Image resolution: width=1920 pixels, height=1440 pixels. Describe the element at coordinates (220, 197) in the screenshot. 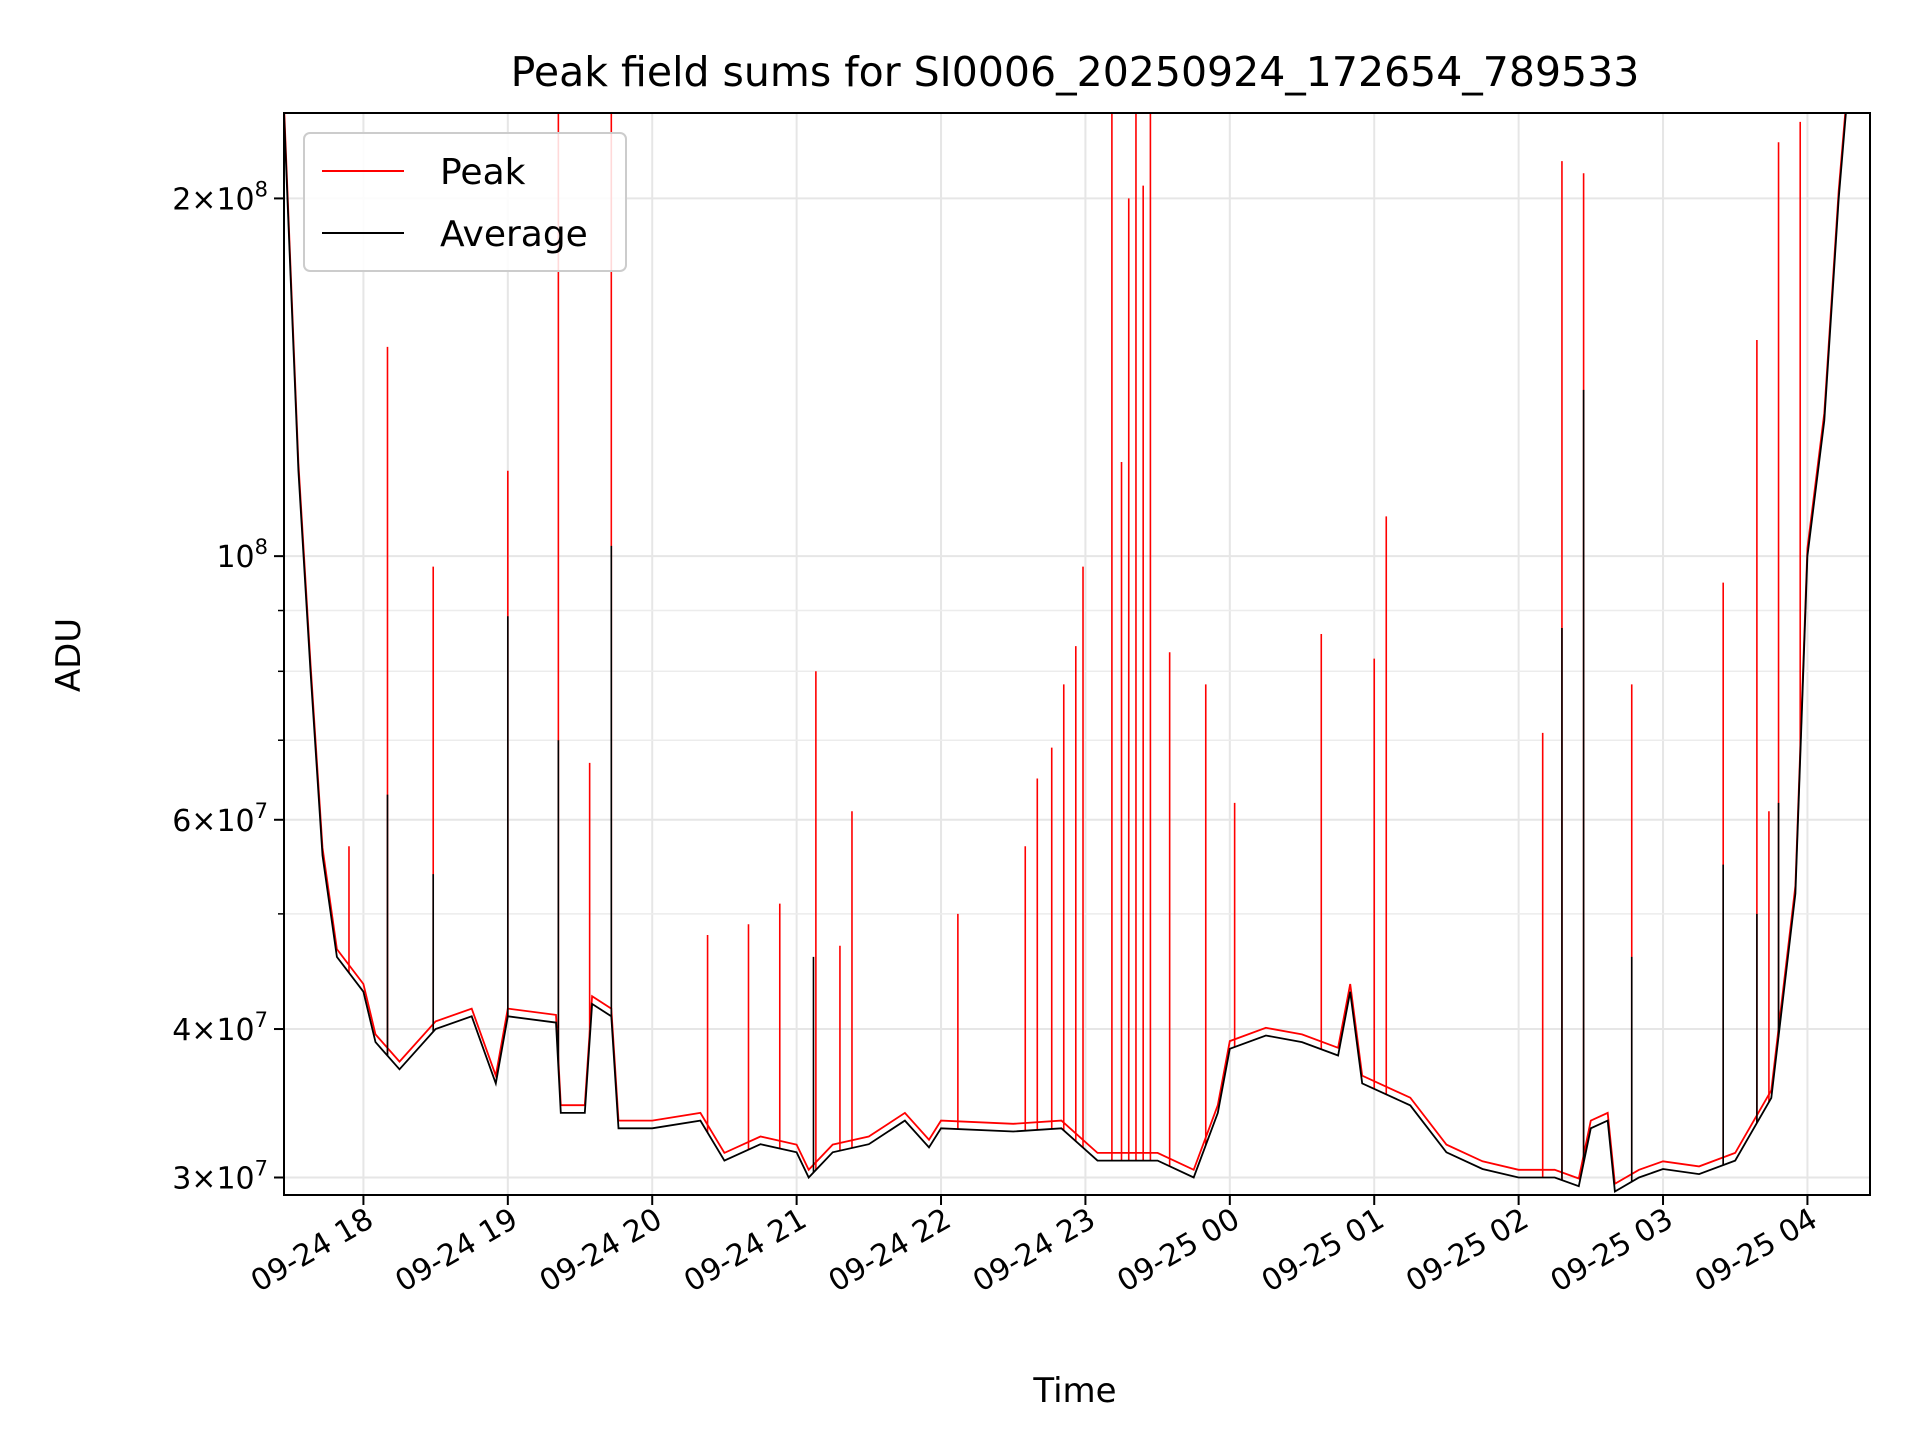

I see `y-tick-label: 2×108` at that location.